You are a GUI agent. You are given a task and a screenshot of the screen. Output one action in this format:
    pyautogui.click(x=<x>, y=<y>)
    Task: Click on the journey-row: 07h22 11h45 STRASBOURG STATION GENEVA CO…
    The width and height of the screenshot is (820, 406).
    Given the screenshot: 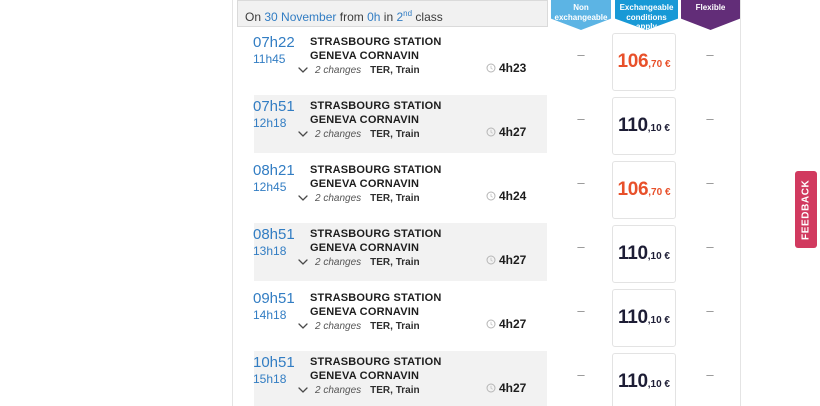 What is the action you would take?
    pyautogui.click(x=486, y=61)
    